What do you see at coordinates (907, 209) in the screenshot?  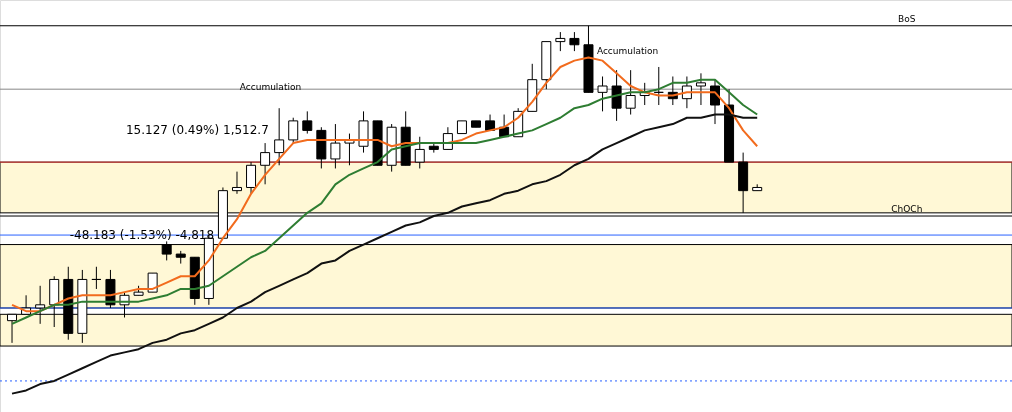 I see `ref-line-label: ChOCh` at bounding box center [907, 209].